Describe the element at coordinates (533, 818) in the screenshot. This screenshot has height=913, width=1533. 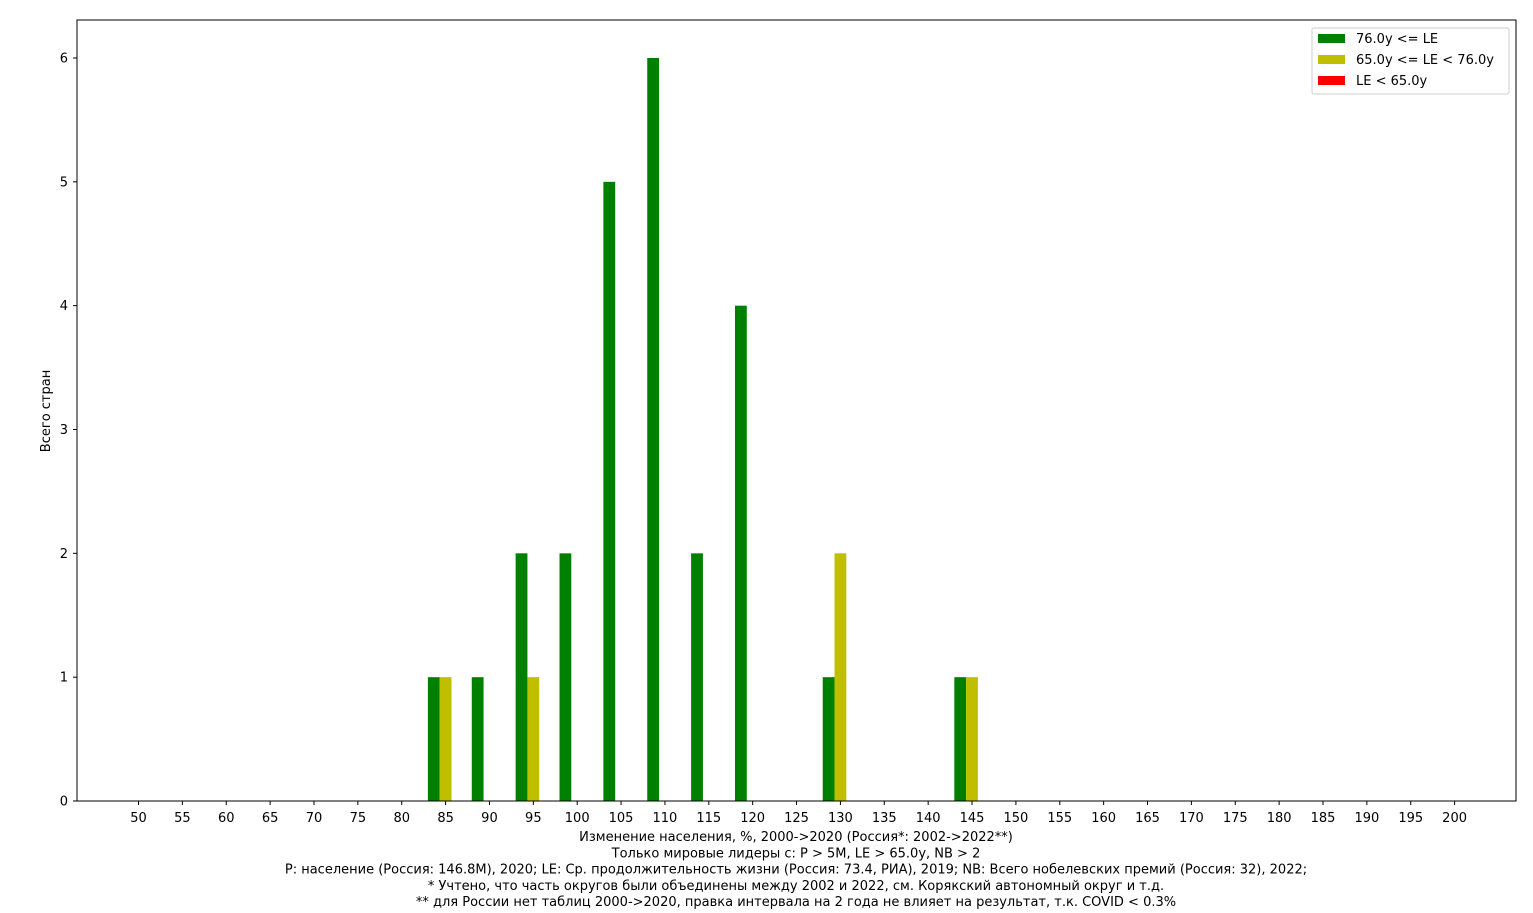
I see `x-tick-label: 95` at that location.